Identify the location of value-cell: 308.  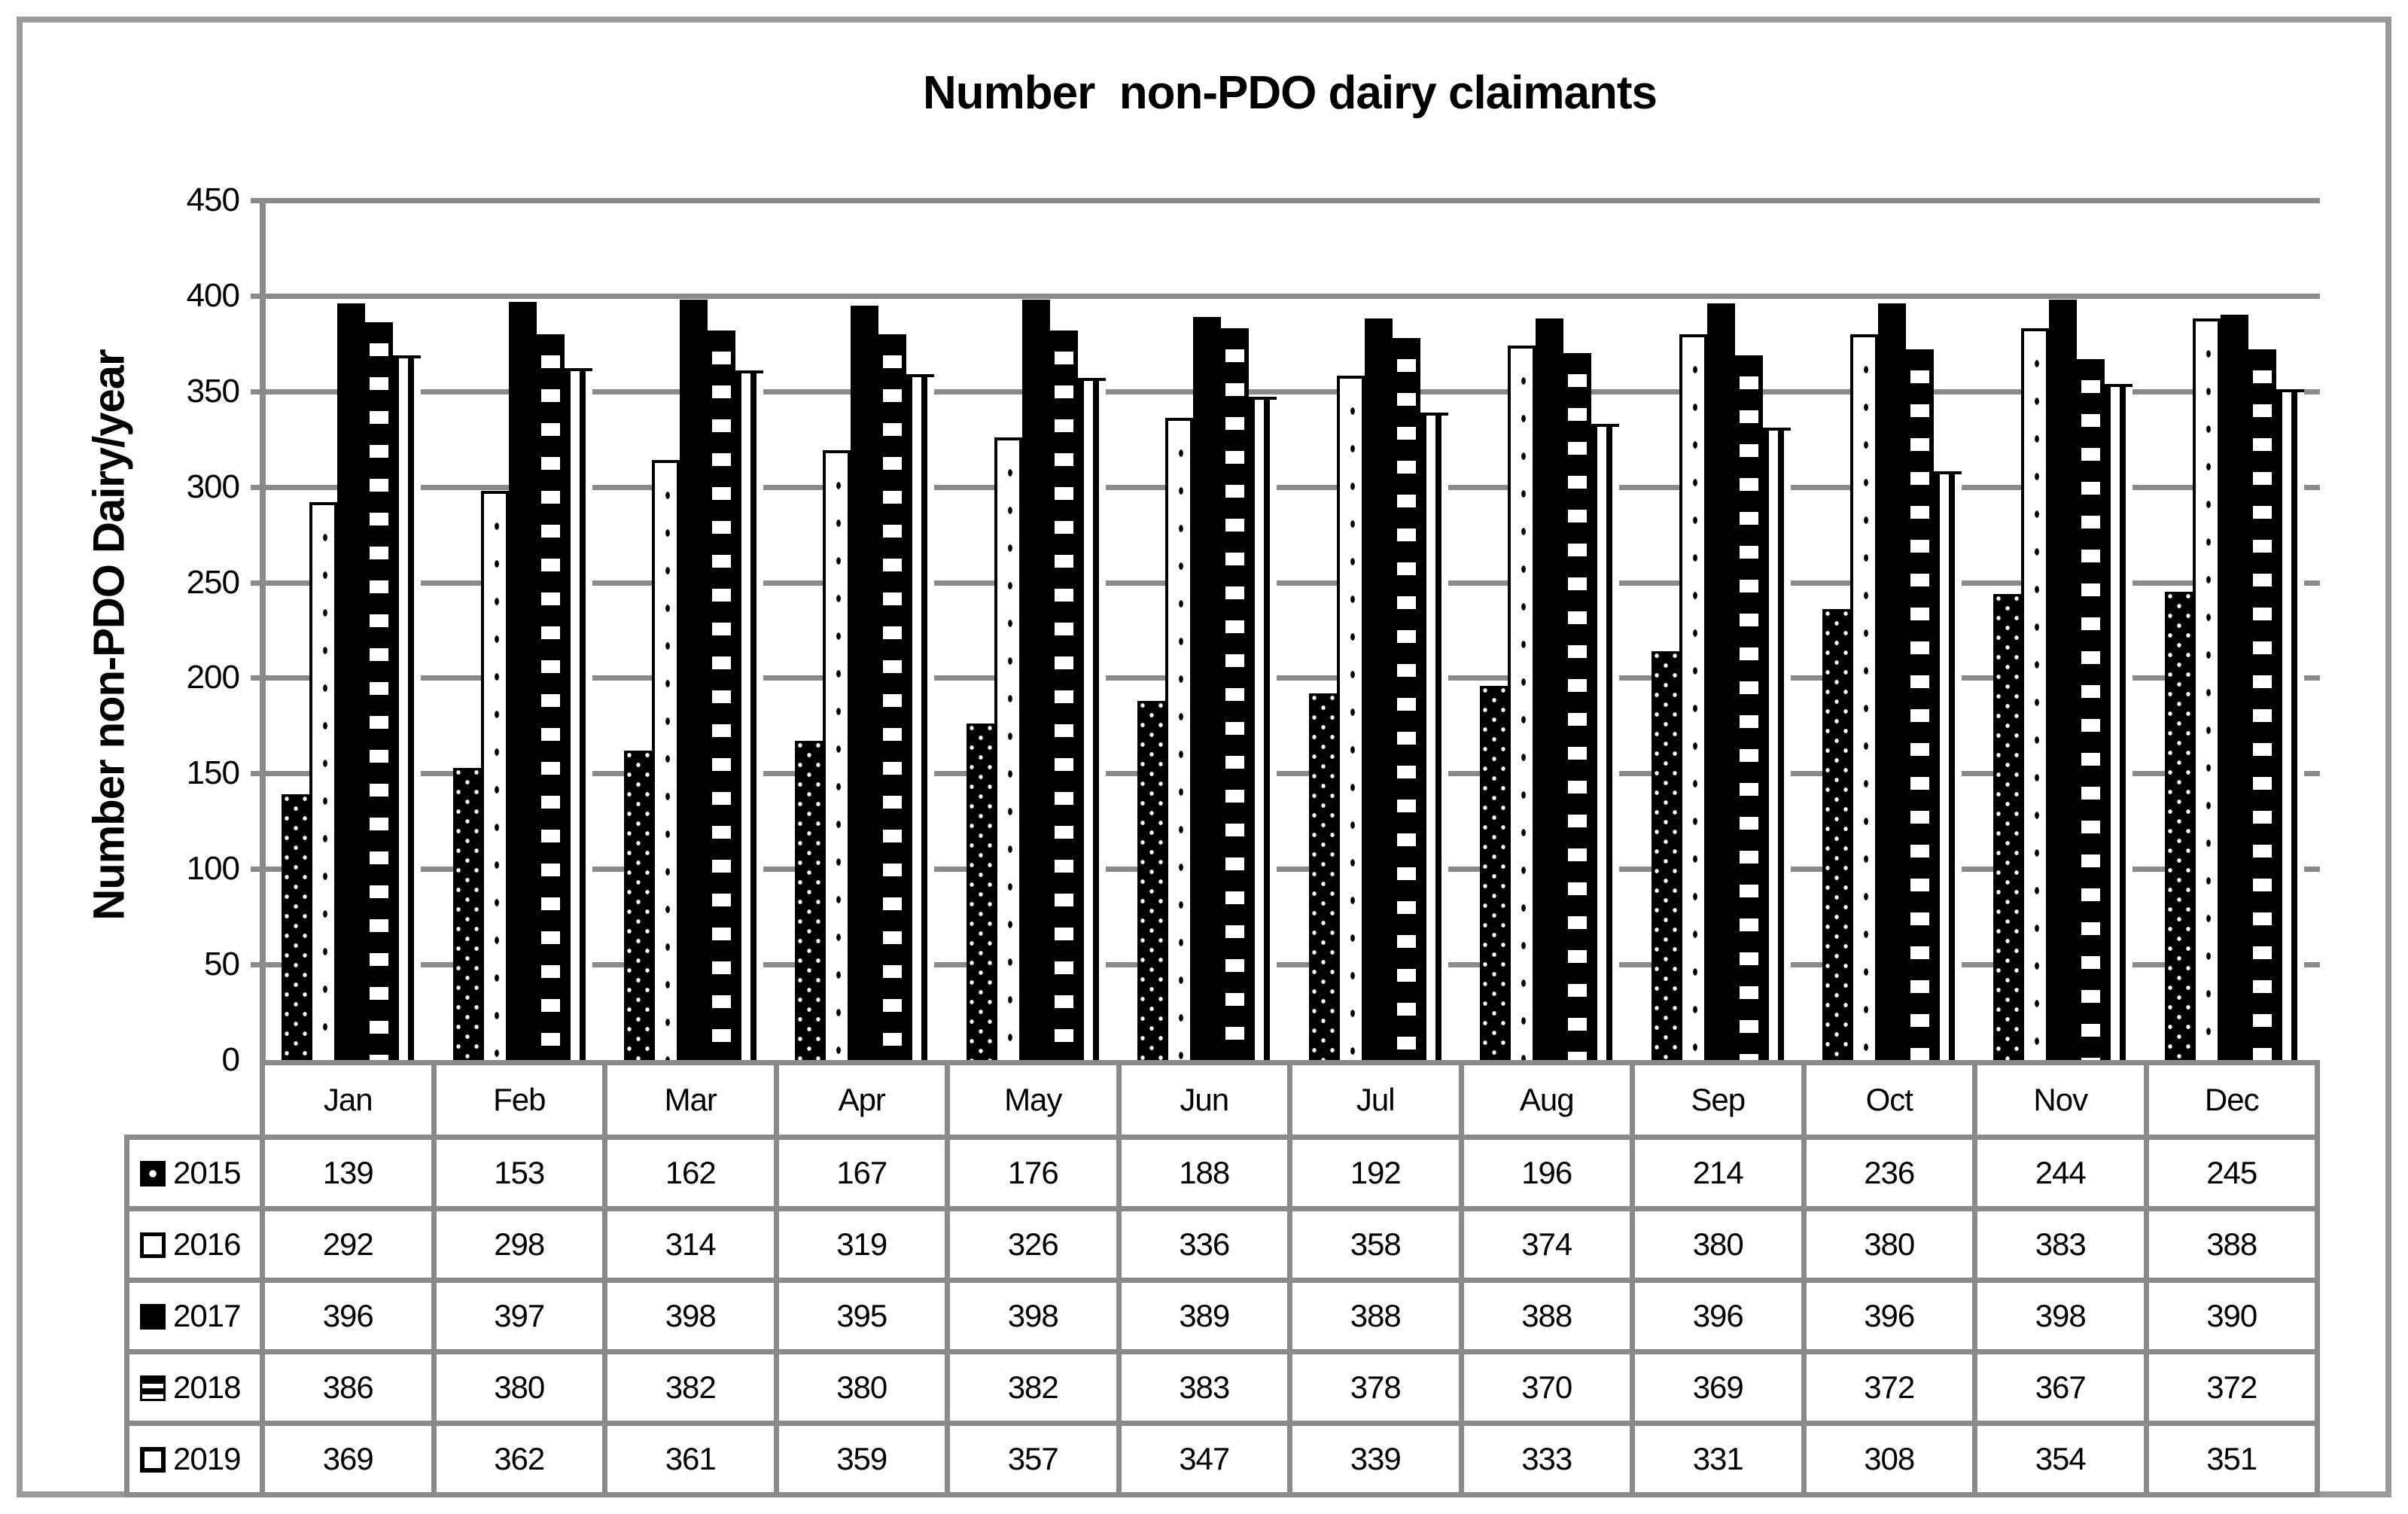
(1889, 1459).